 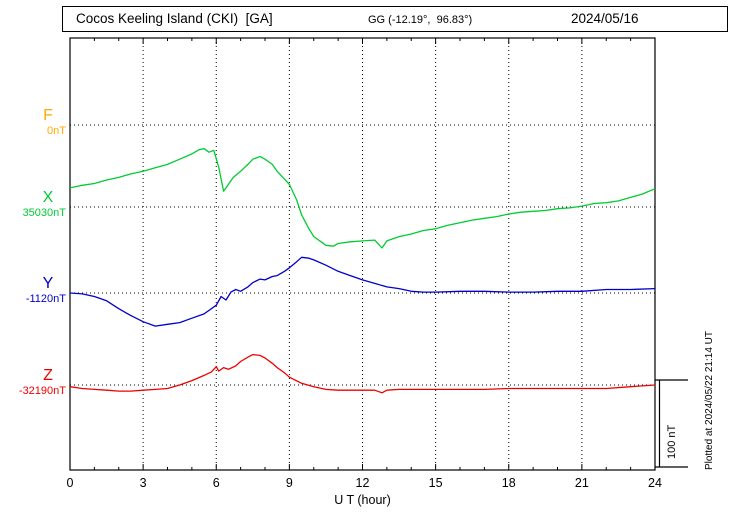 I want to click on trace-label-f: F 0nT, so click(x=34, y=122).